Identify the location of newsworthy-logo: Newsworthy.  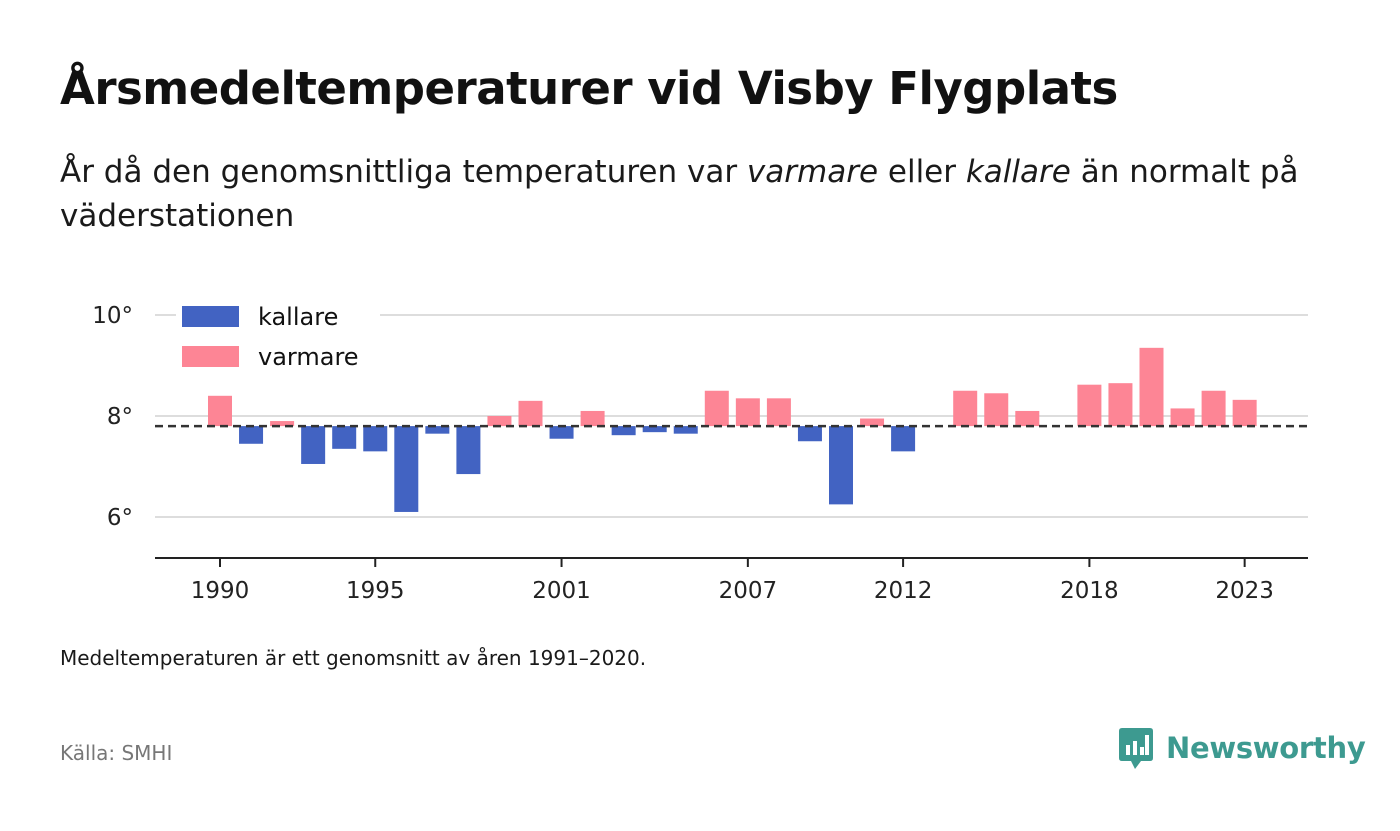
(1242, 748).